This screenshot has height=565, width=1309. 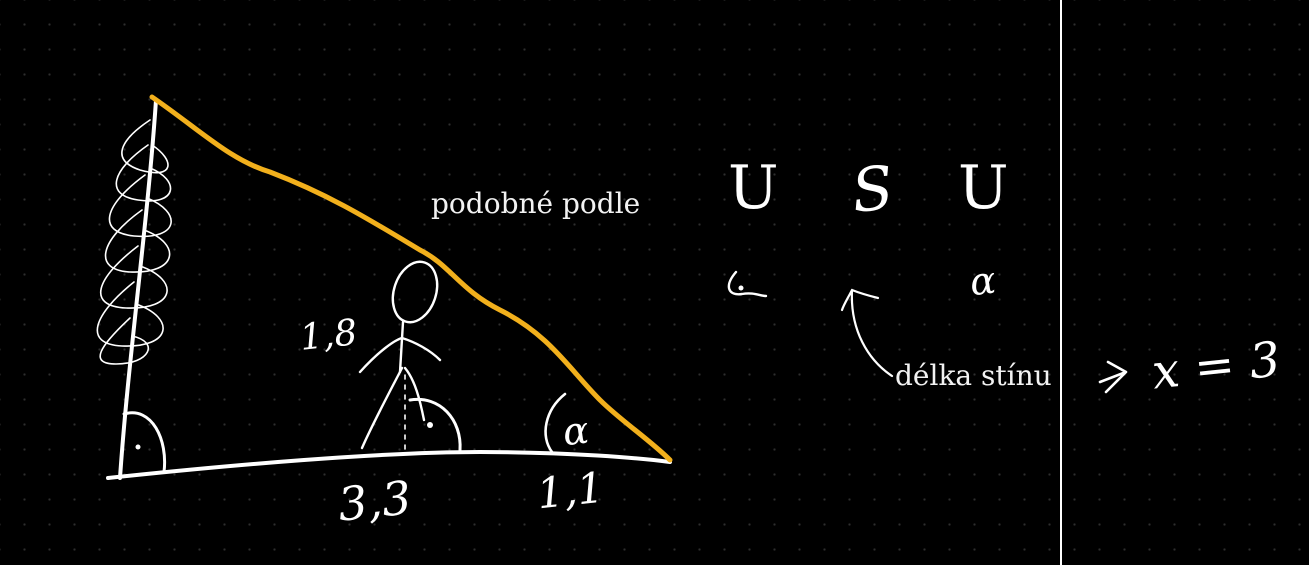 What do you see at coordinates (389, 465) in the screenshot?
I see `ground-line` at bounding box center [389, 465].